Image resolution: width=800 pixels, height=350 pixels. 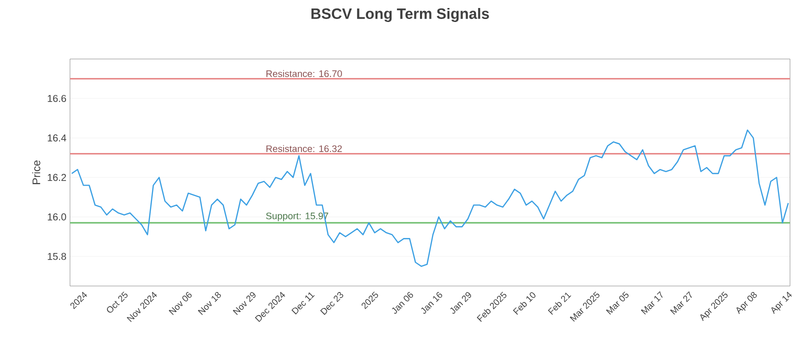 What do you see at coordinates (209, 303) in the screenshot?
I see `x-tick-label: Nov 18` at bounding box center [209, 303].